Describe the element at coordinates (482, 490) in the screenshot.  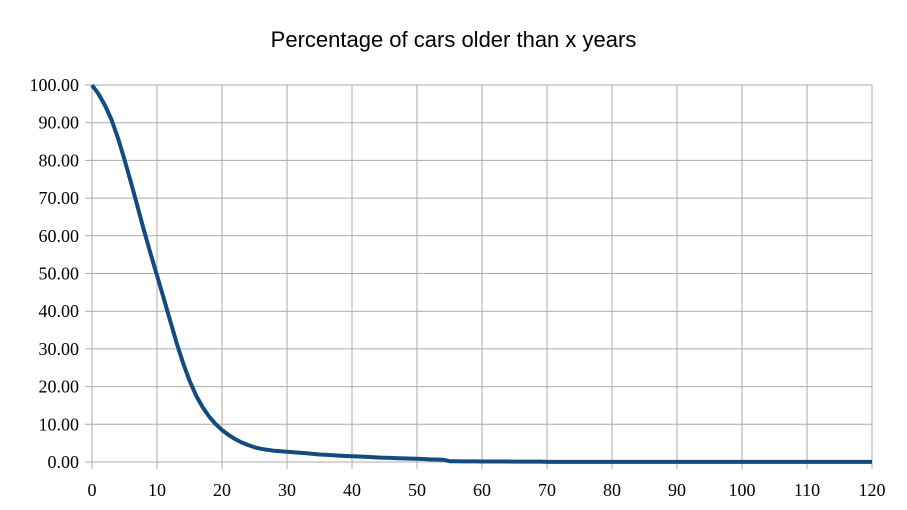
I see `x-tick-label: 60` at that location.